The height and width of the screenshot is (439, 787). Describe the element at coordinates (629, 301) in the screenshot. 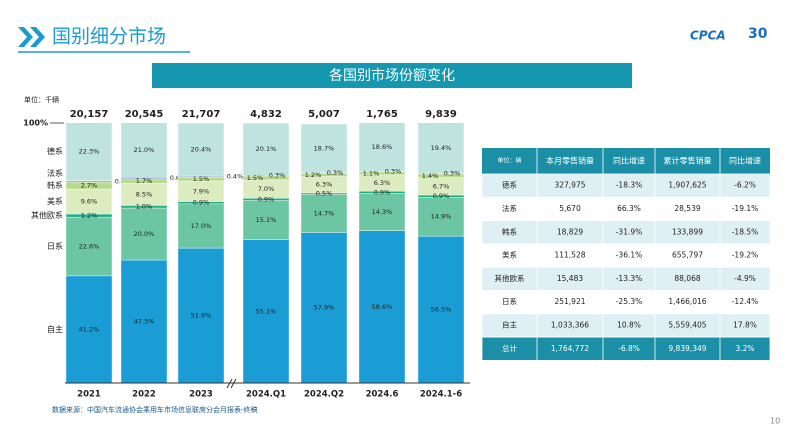

I see `table-cell: -25.3%` at that location.